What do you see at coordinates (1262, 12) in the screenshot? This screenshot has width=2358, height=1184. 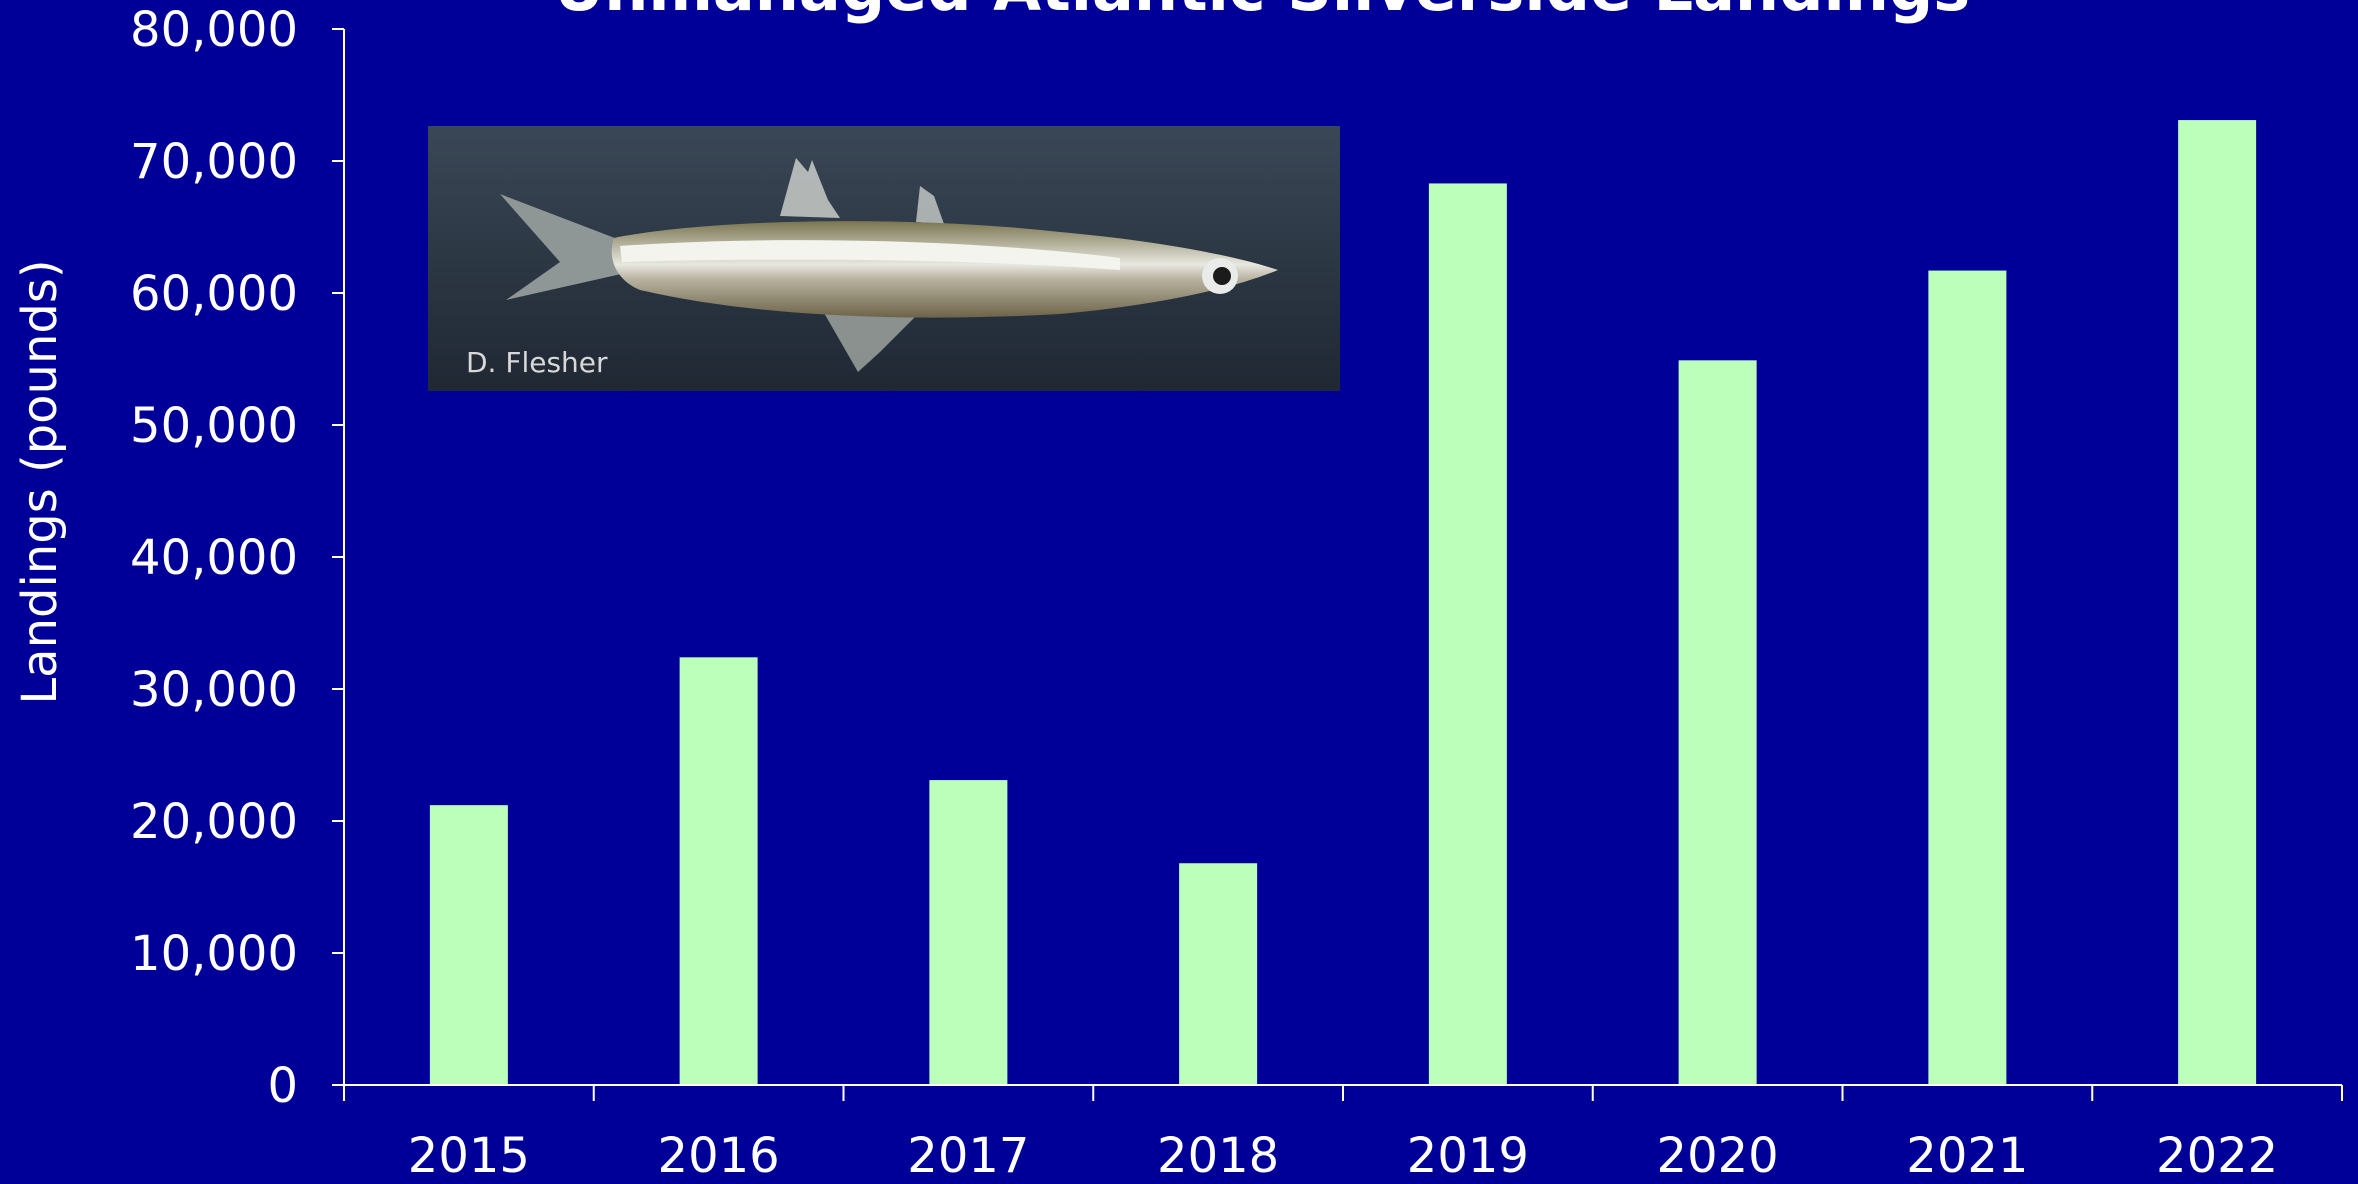 I see `chart-title: Unmanaged Atlantic Silverside Landings` at bounding box center [1262, 12].